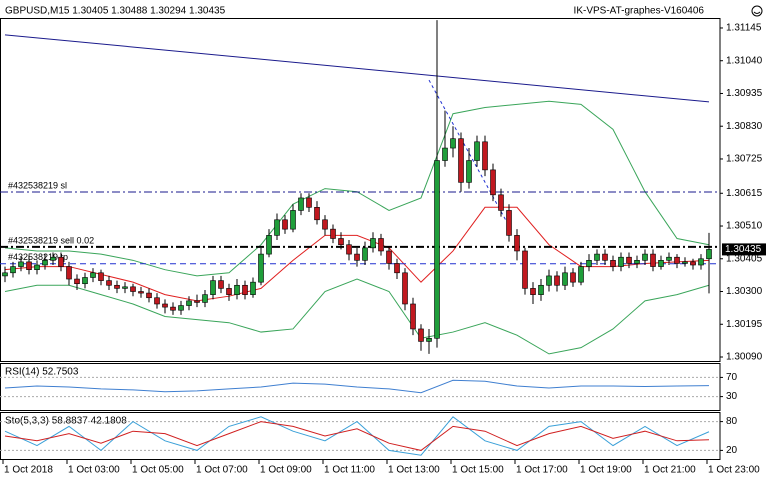  I want to click on y-tick-label: 1.30830, so click(744, 126).